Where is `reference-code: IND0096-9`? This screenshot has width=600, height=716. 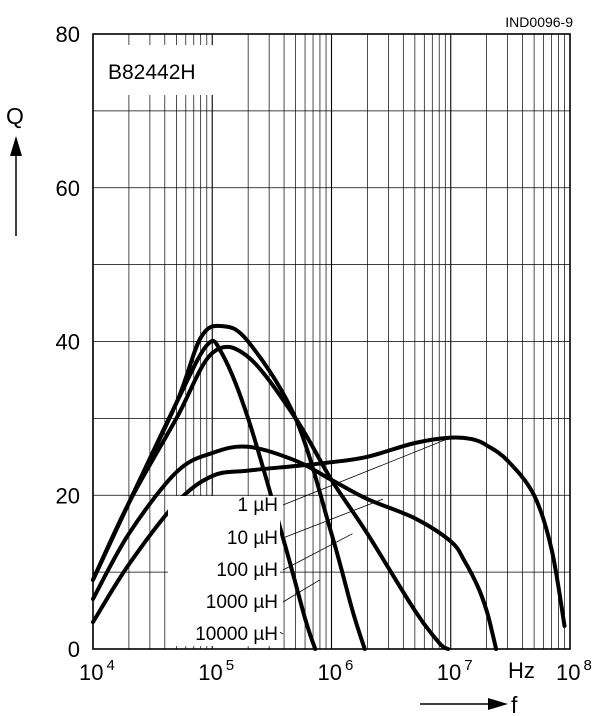
reference-code: IND0096-9 is located at coordinates (539, 22).